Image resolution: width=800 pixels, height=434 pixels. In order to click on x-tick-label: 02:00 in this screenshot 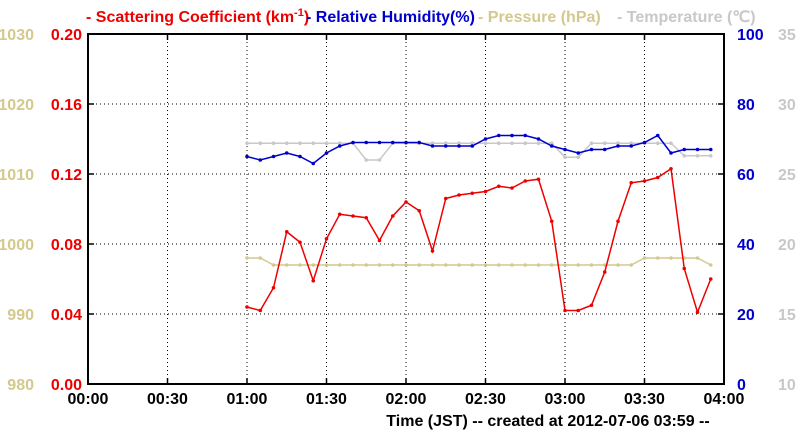, I will do `click(406, 399)`.